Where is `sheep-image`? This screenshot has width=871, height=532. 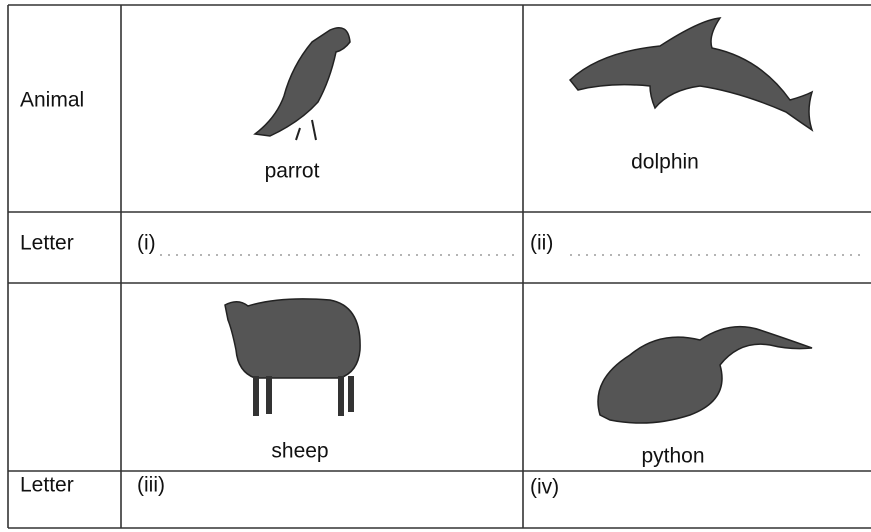 sheep-image is located at coordinates (292, 357).